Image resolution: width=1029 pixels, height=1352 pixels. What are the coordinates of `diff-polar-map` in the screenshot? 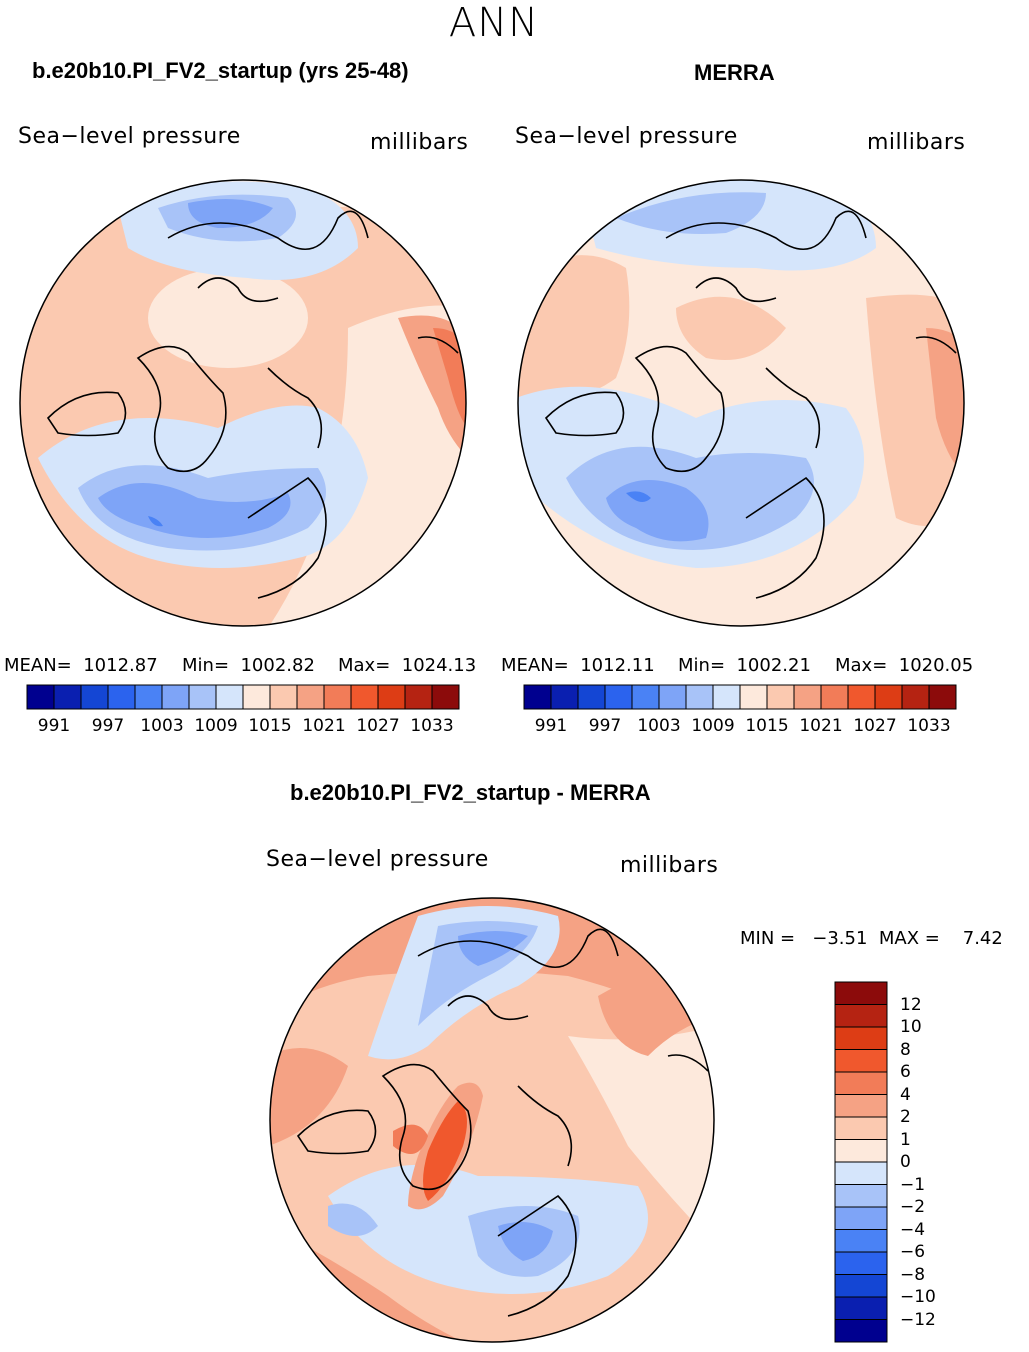 It's located at (492, 1120).